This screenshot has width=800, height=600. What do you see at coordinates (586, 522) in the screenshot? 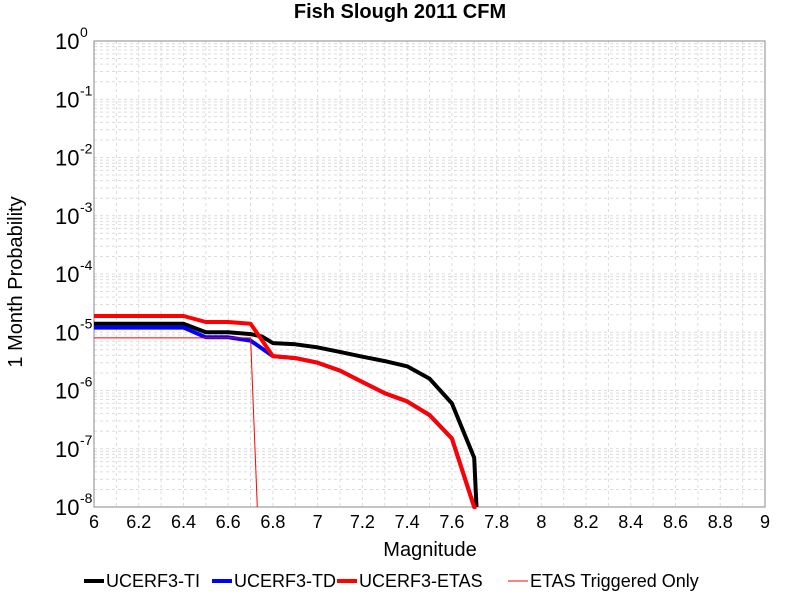
I see `x-tick-label: 8.2` at bounding box center [586, 522].